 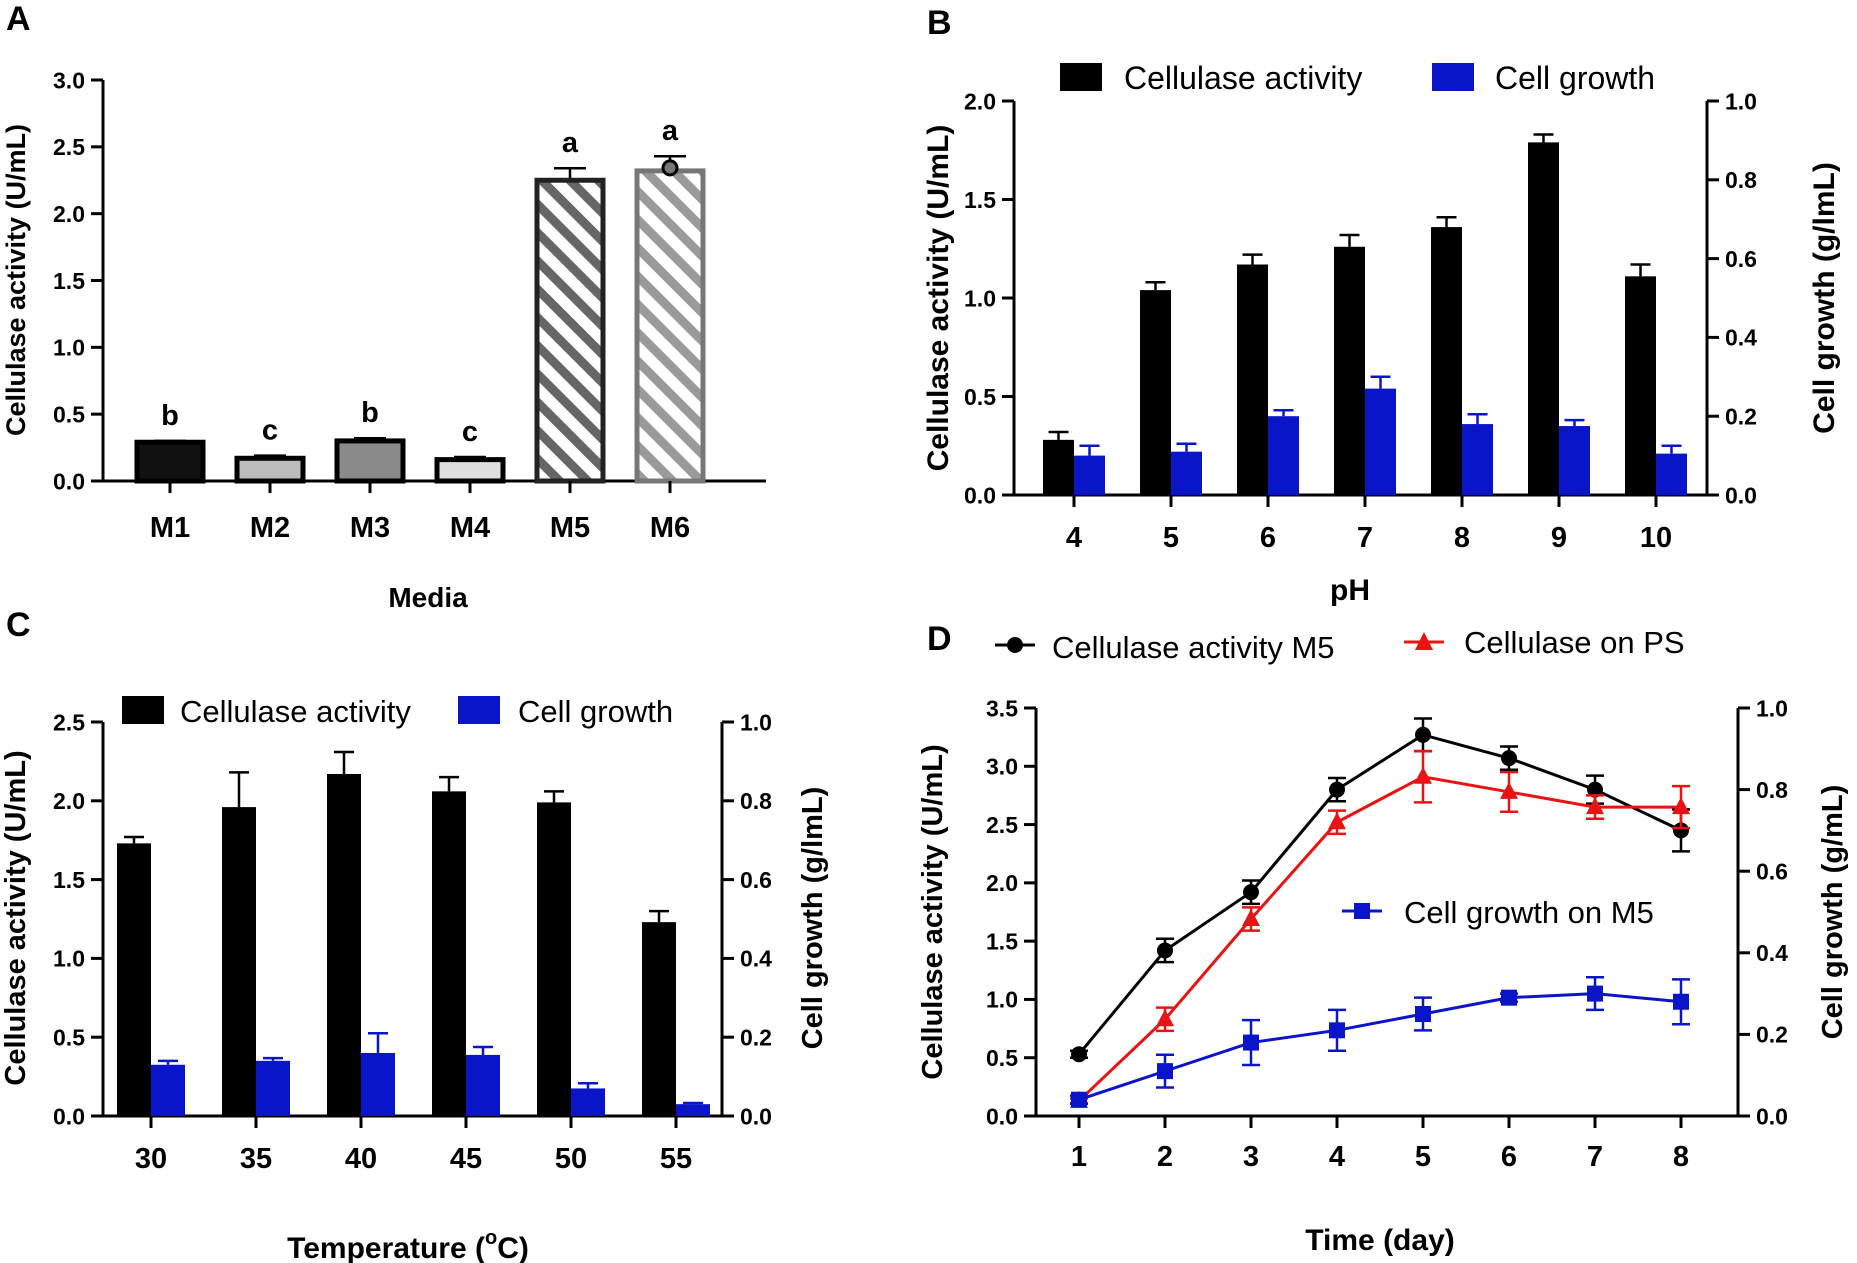 What do you see at coordinates (1462, 538) in the screenshot?
I see `x-tick-label: 8` at bounding box center [1462, 538].